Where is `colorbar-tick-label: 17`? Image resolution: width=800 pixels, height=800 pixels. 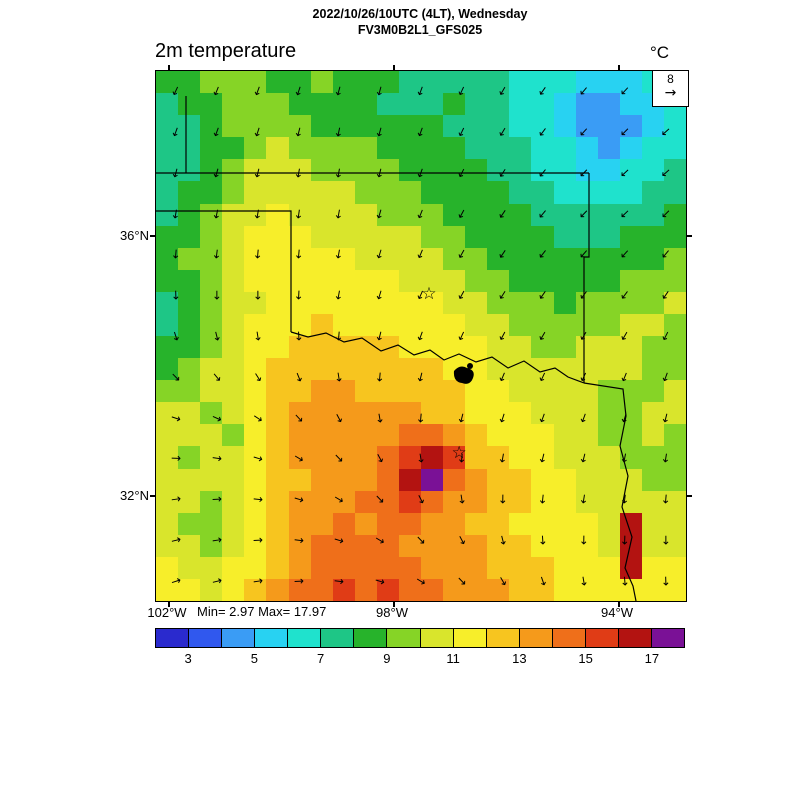
colorbar-tick-label: 17 is located at coordinates (652, 658).